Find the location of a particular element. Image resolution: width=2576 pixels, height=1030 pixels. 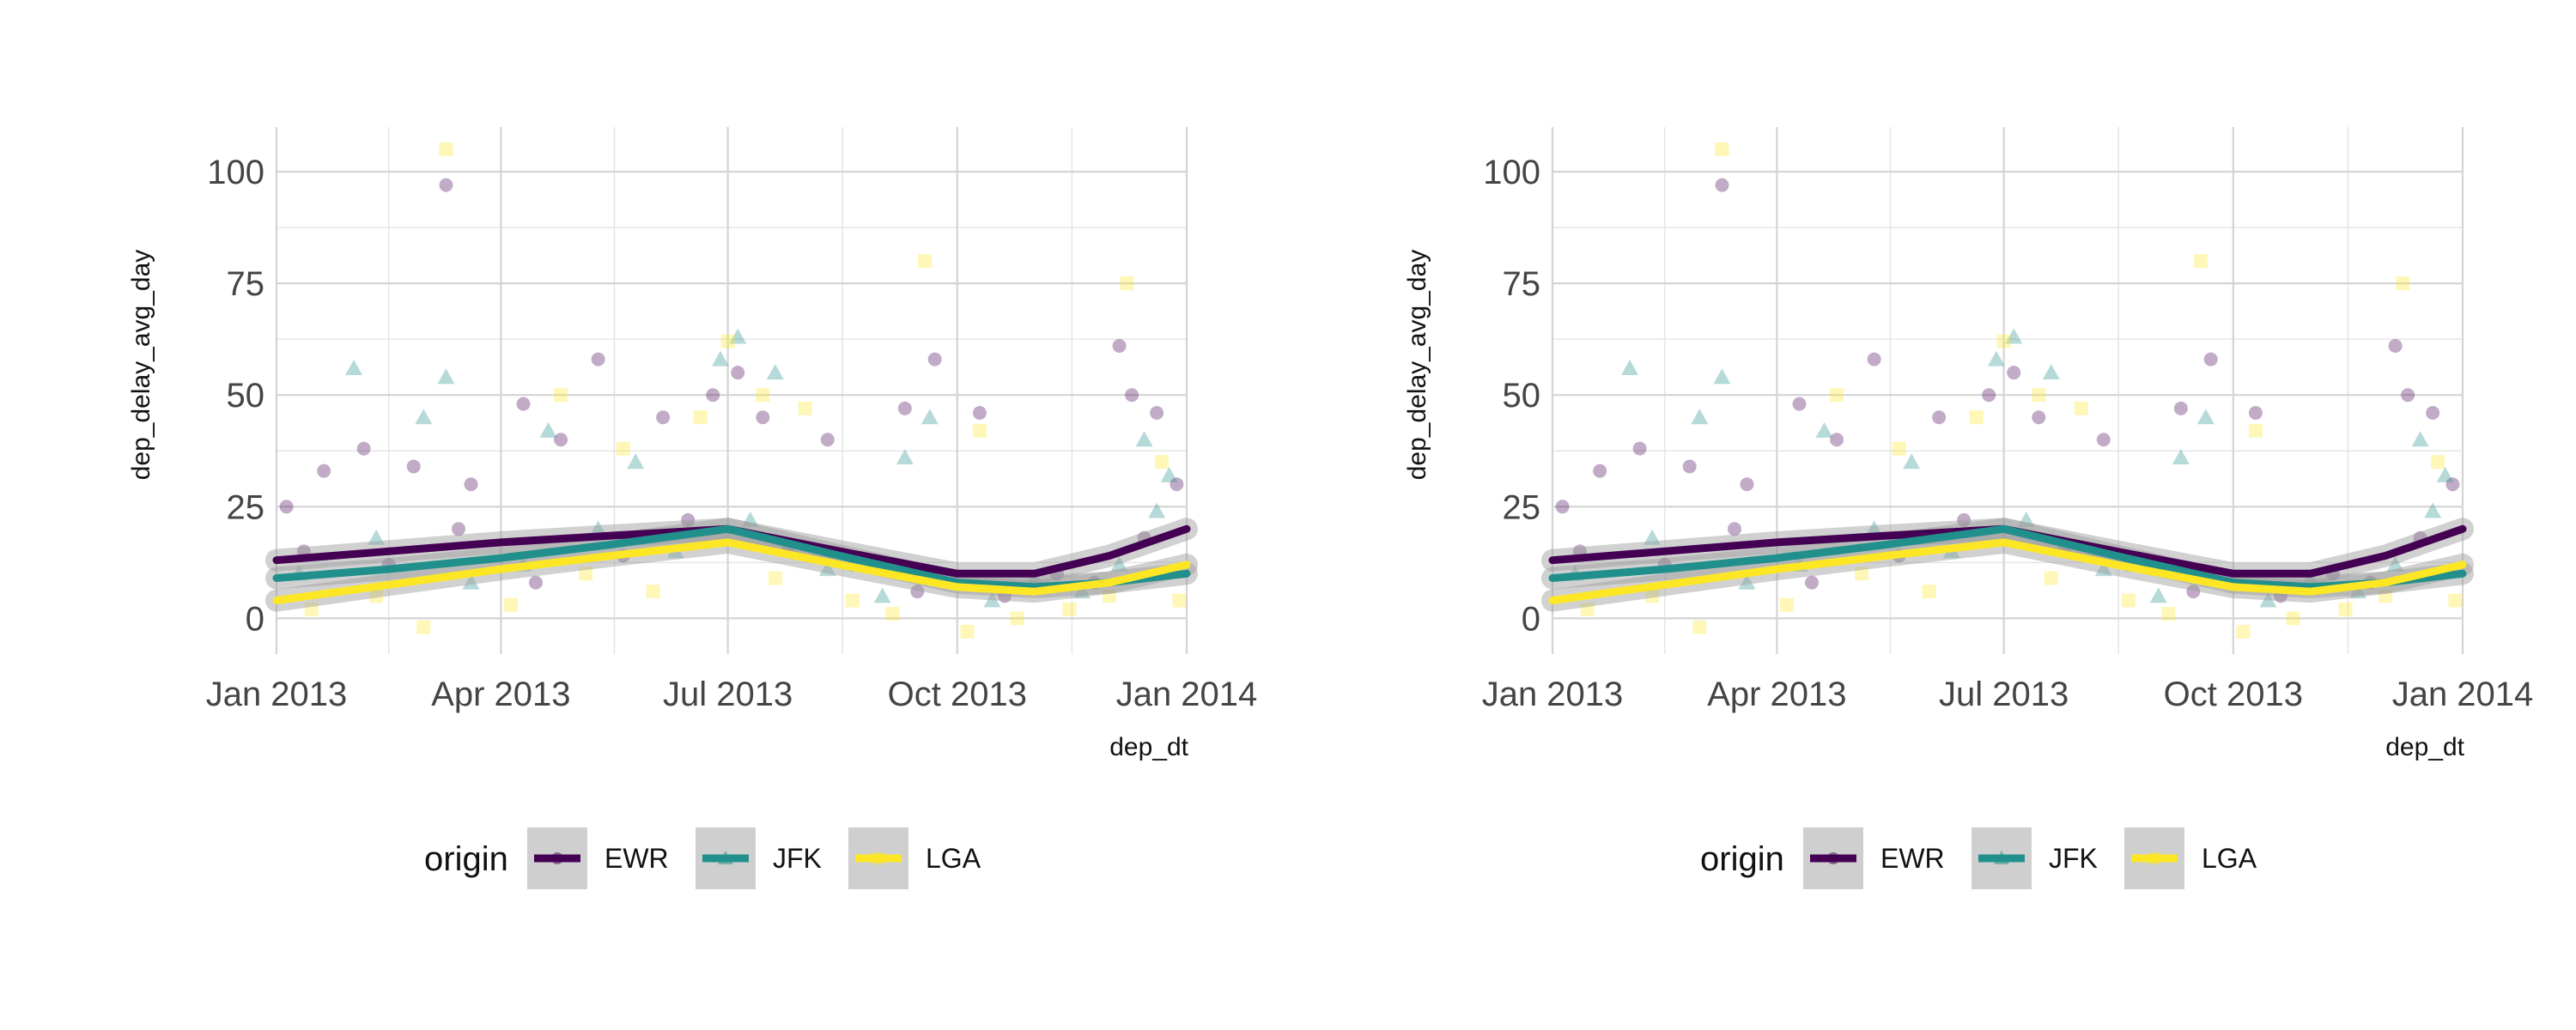

x-tick-label: Oct 2013 is located at coordinates (2233, 694).